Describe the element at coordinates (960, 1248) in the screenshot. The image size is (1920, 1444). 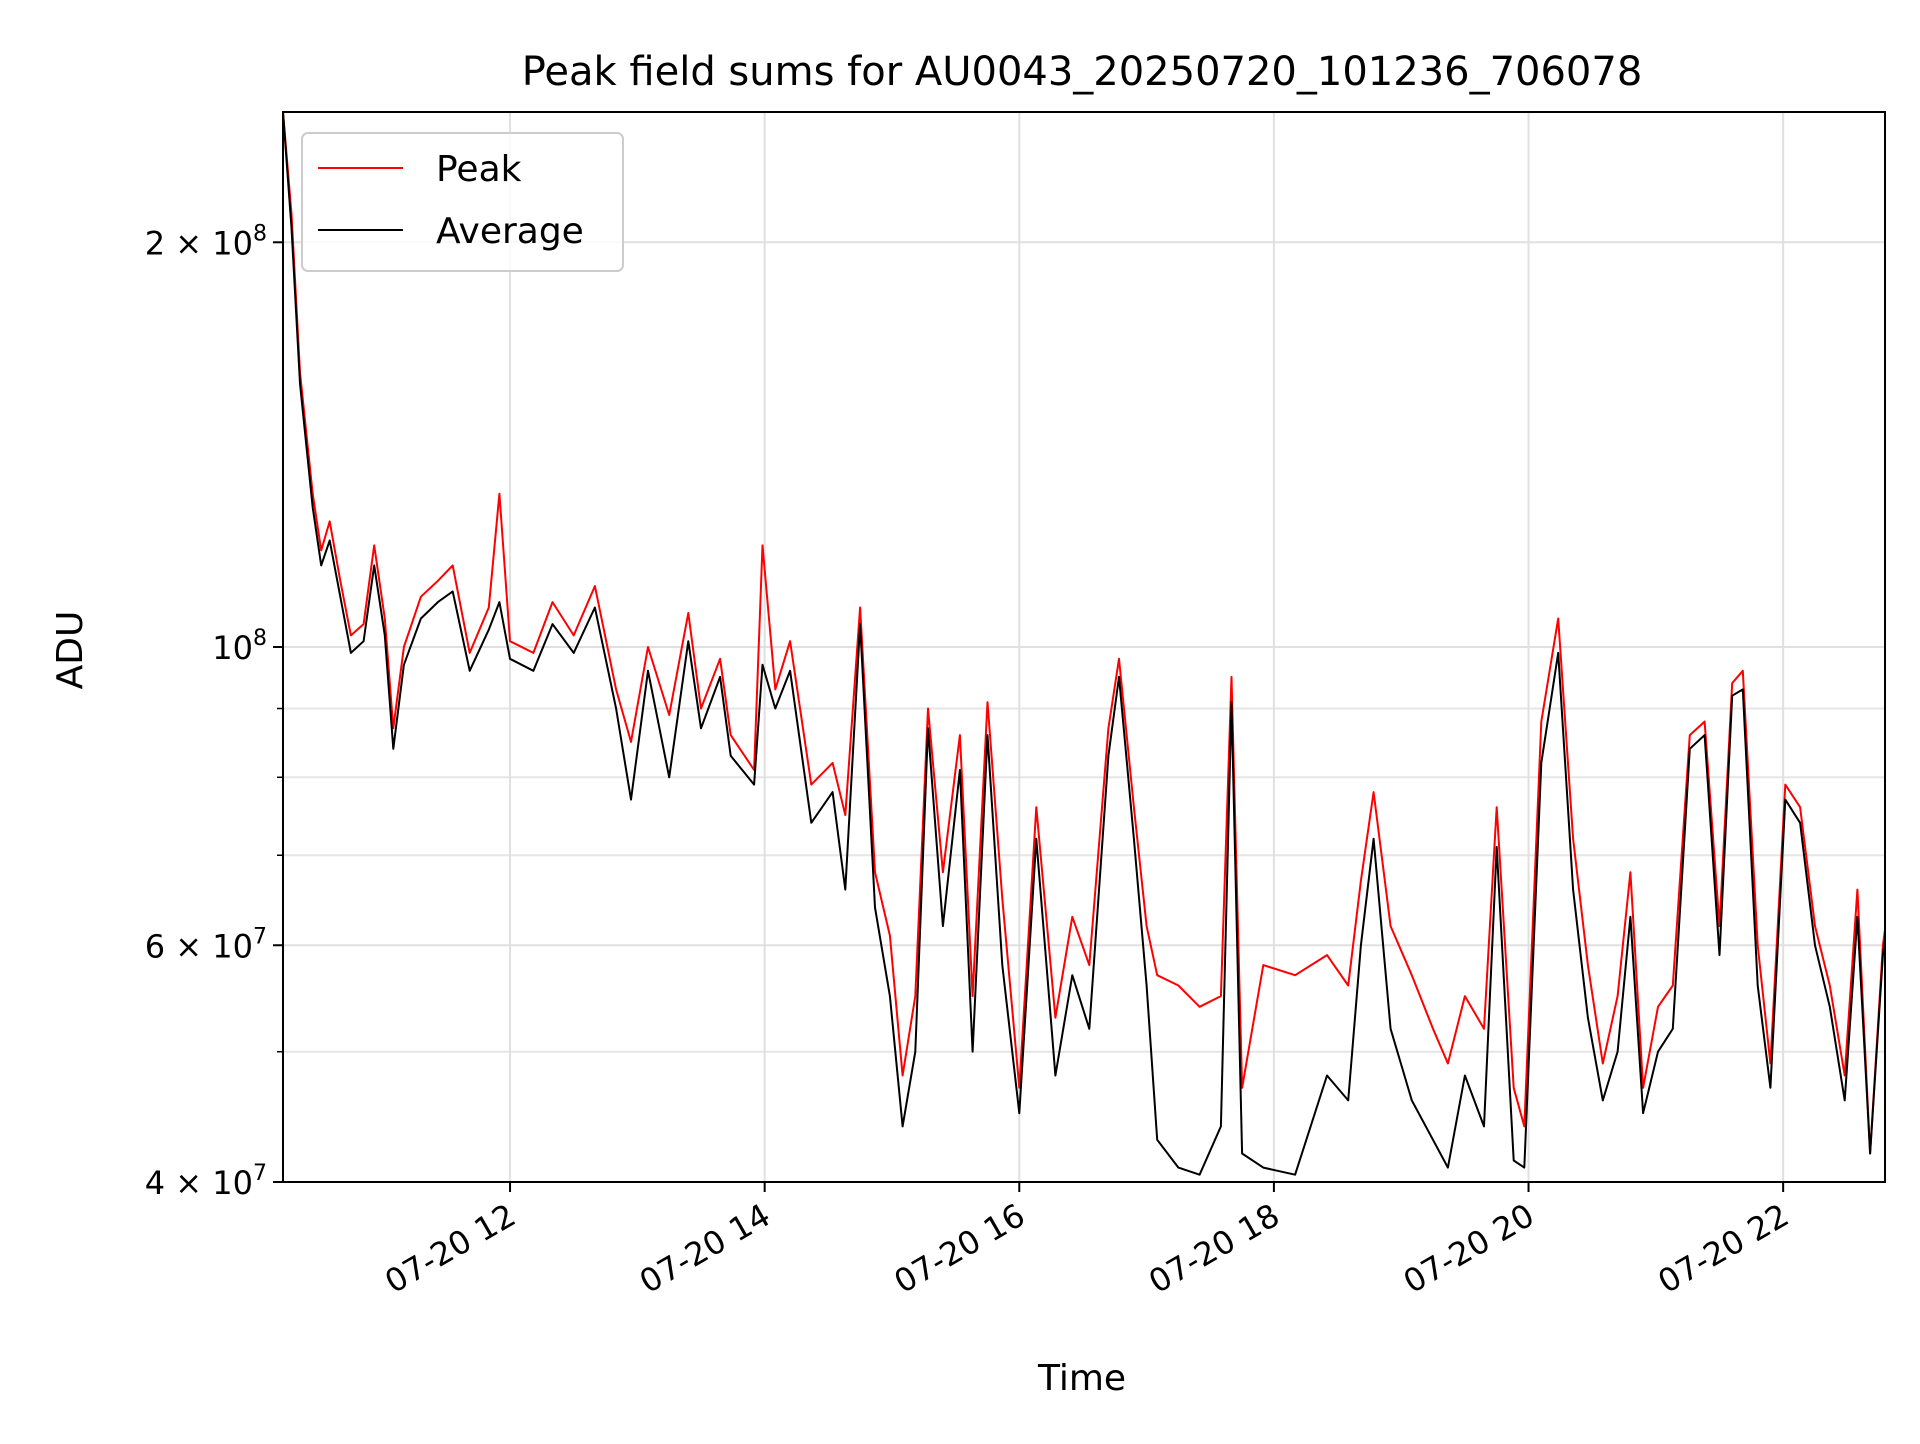
I see `x-tick-label: 07-20 16` at that location.